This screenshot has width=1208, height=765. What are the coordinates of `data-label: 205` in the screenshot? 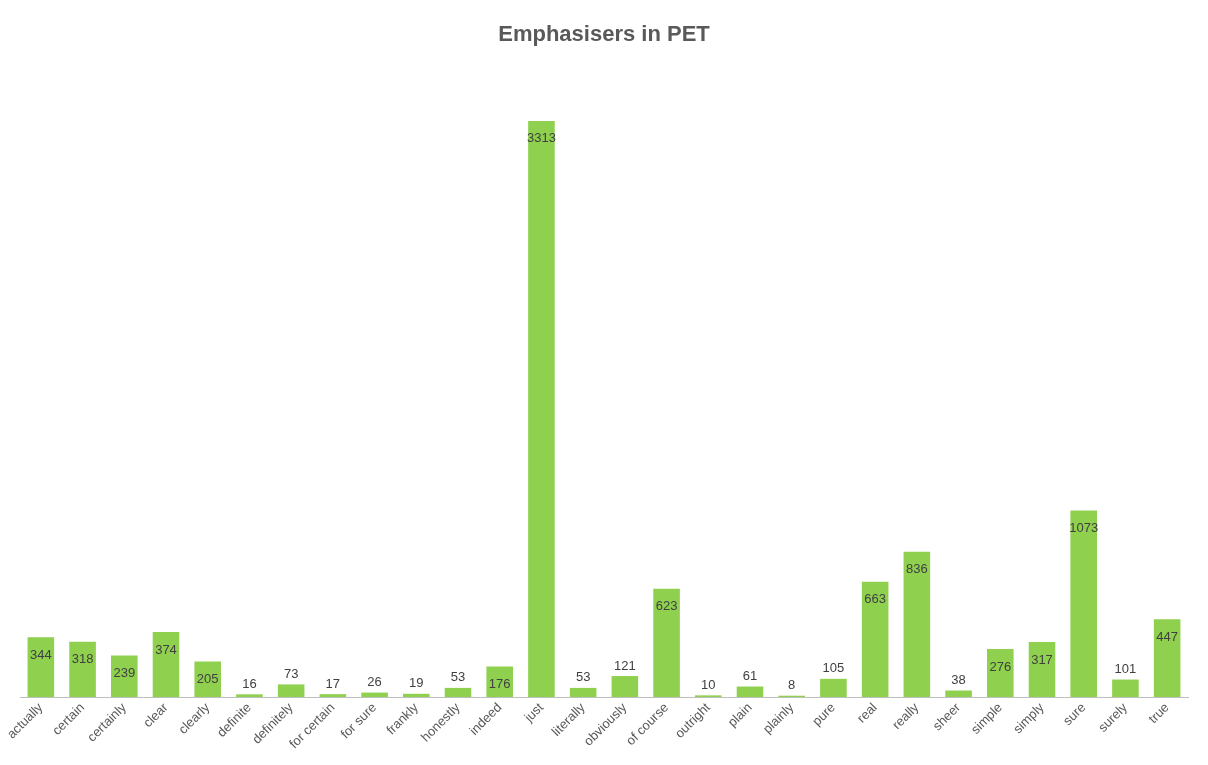 It's located at (207, 679).